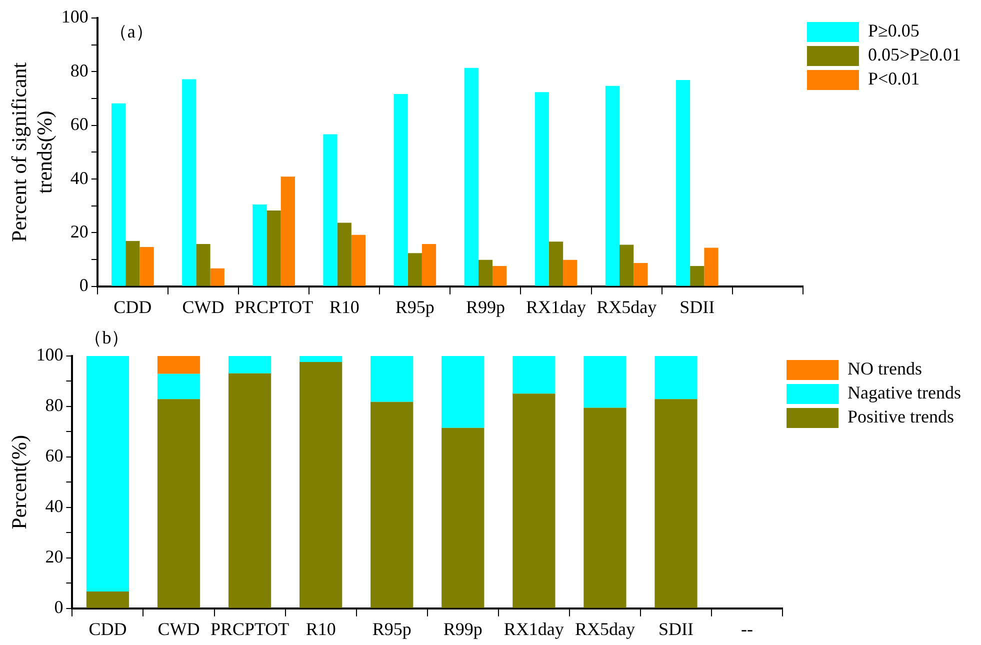  I want to click on chart-title: （b）, so click(107, 338).